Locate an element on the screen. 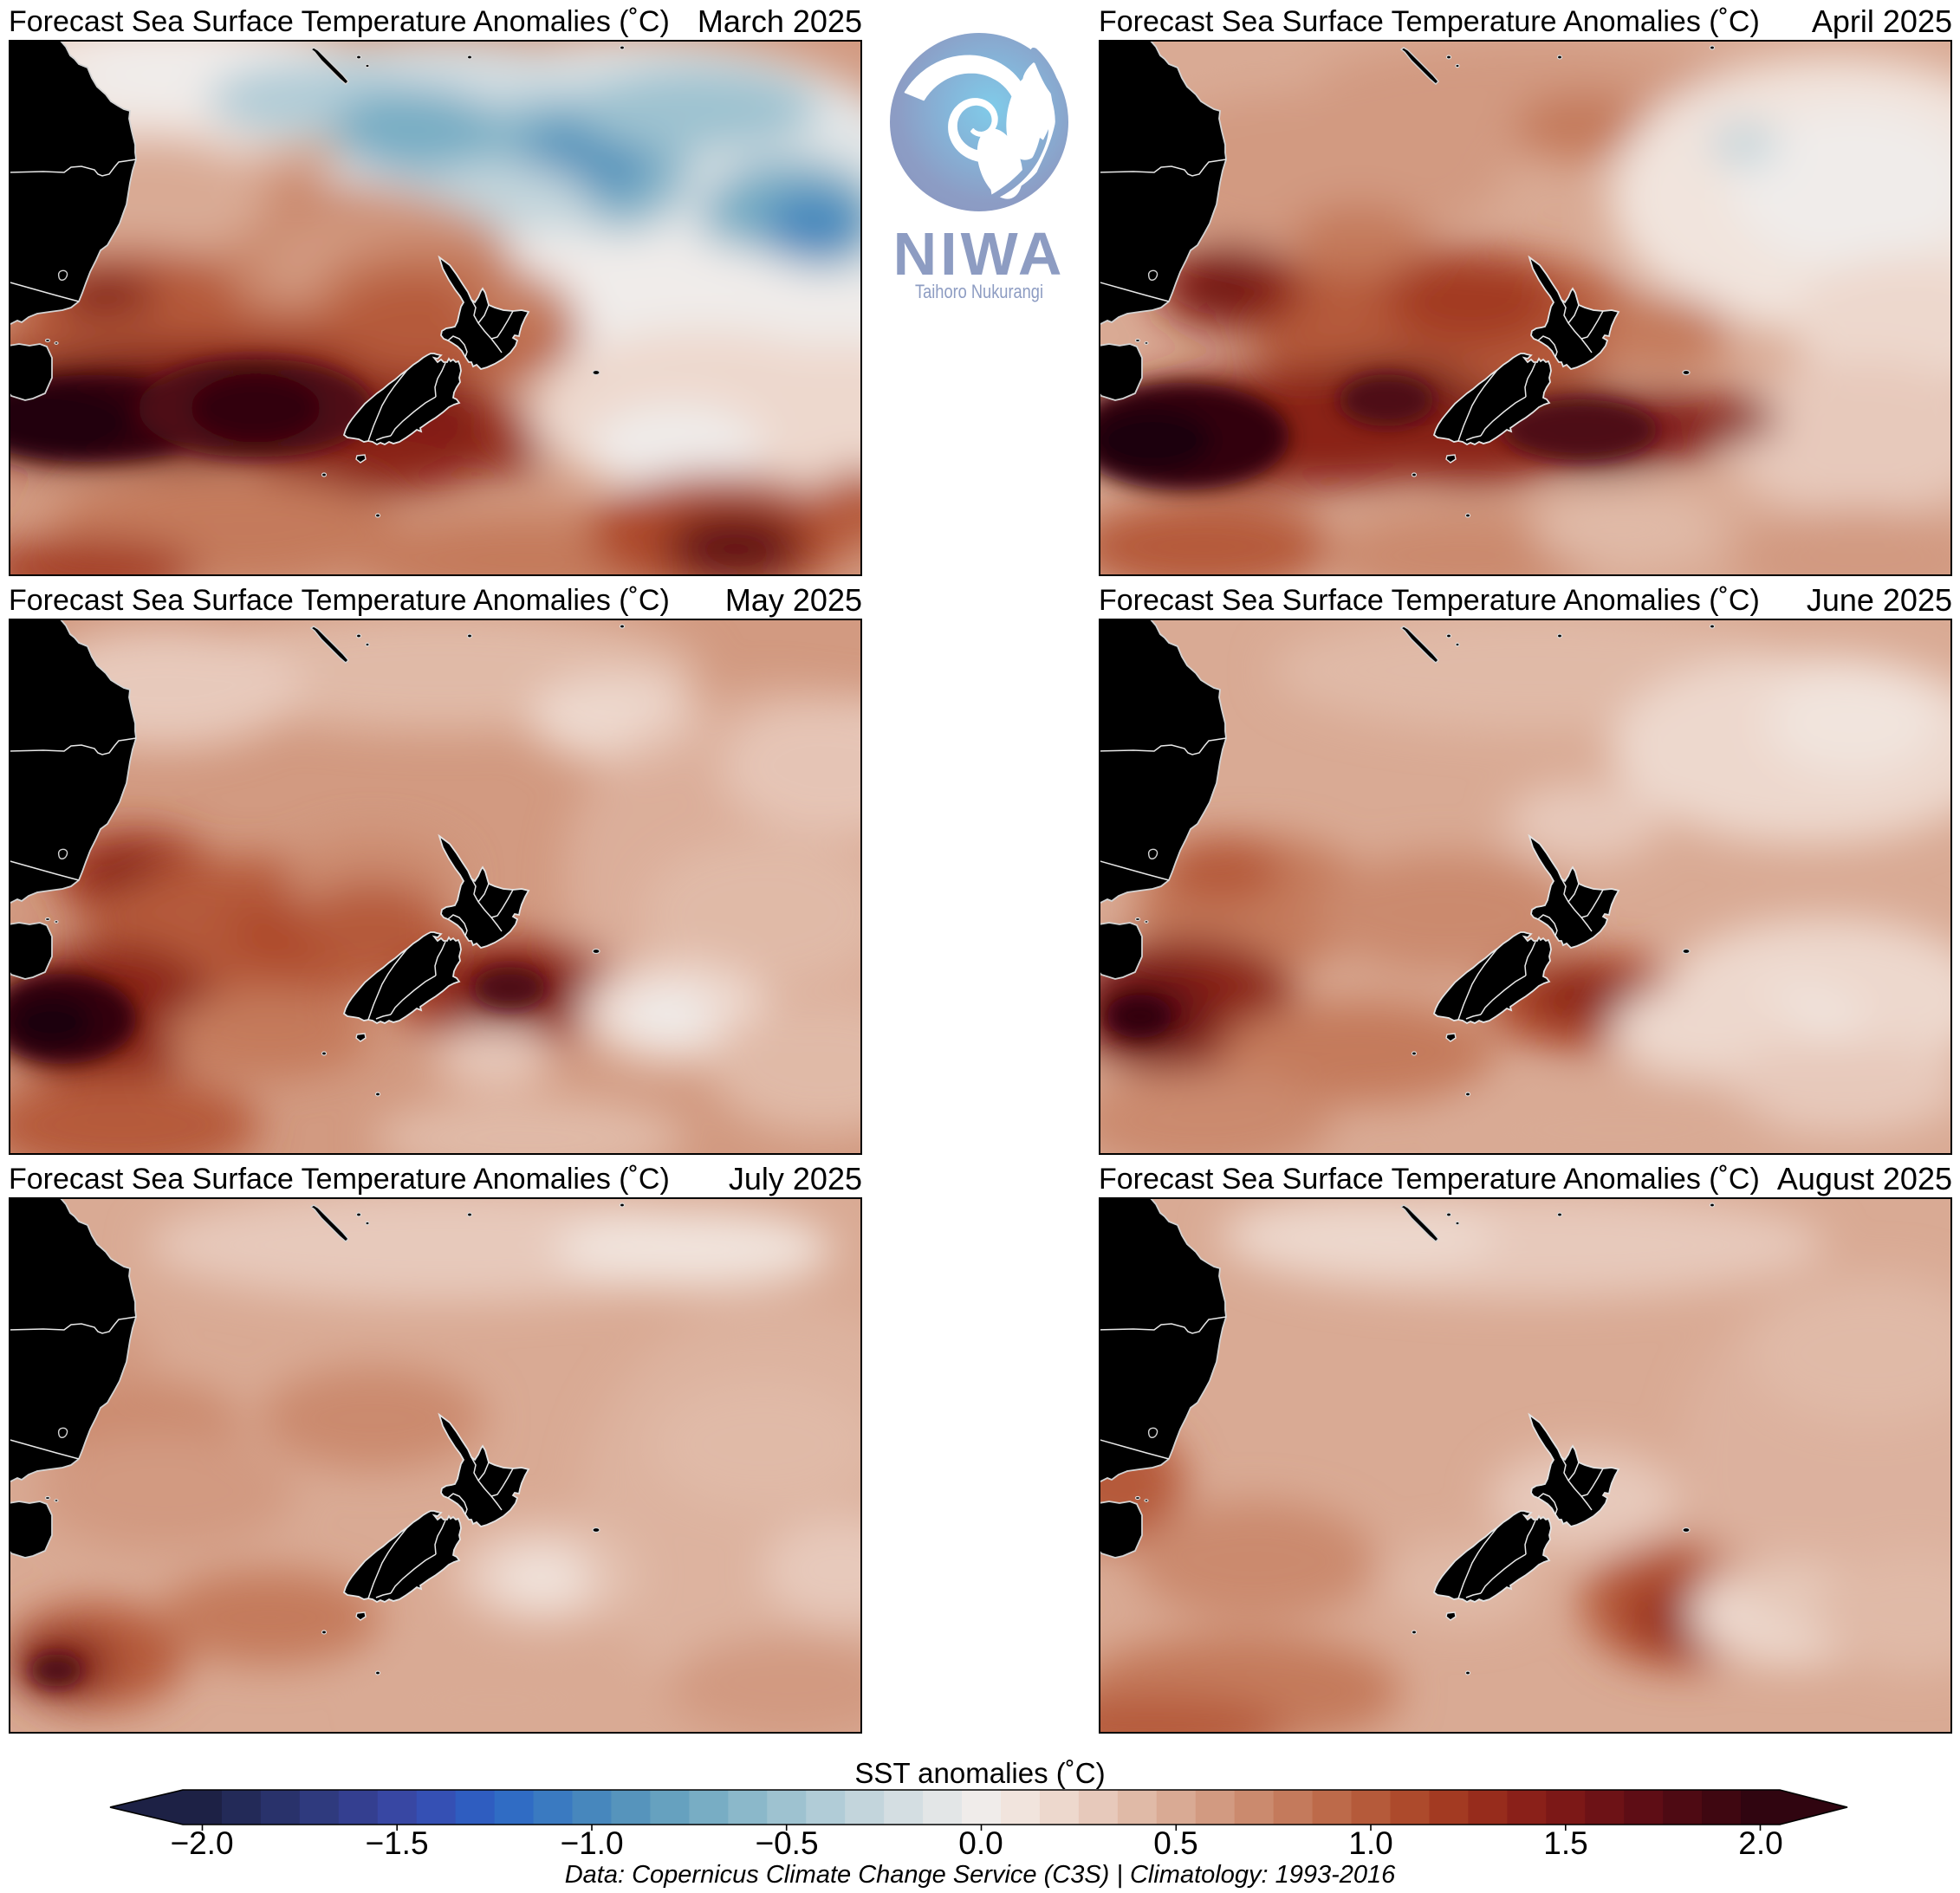 The height and width of the screenshot is (1893, 1960). svg-text: Taihoro Nukurangi is located at coordinates (979, 291).